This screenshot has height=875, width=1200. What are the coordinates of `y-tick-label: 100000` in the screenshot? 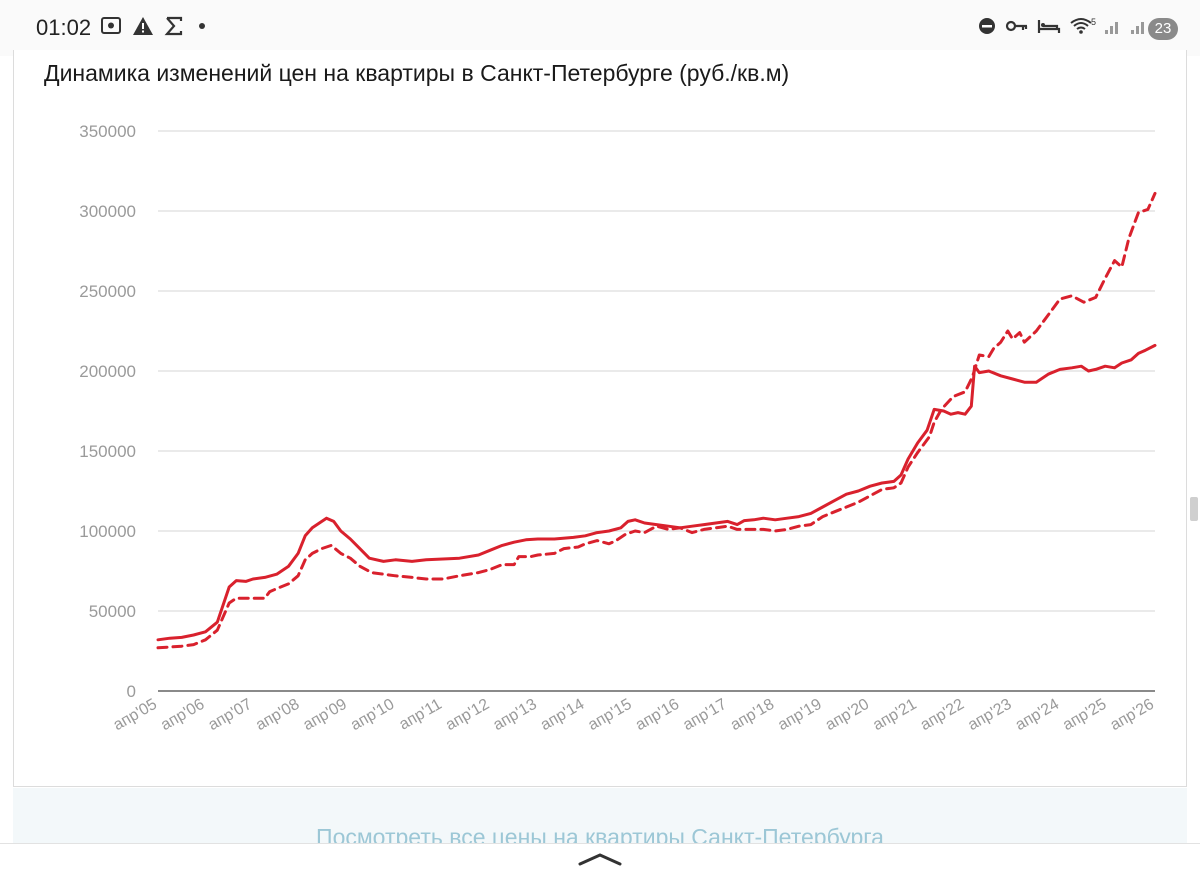 It's located at (107, 531).